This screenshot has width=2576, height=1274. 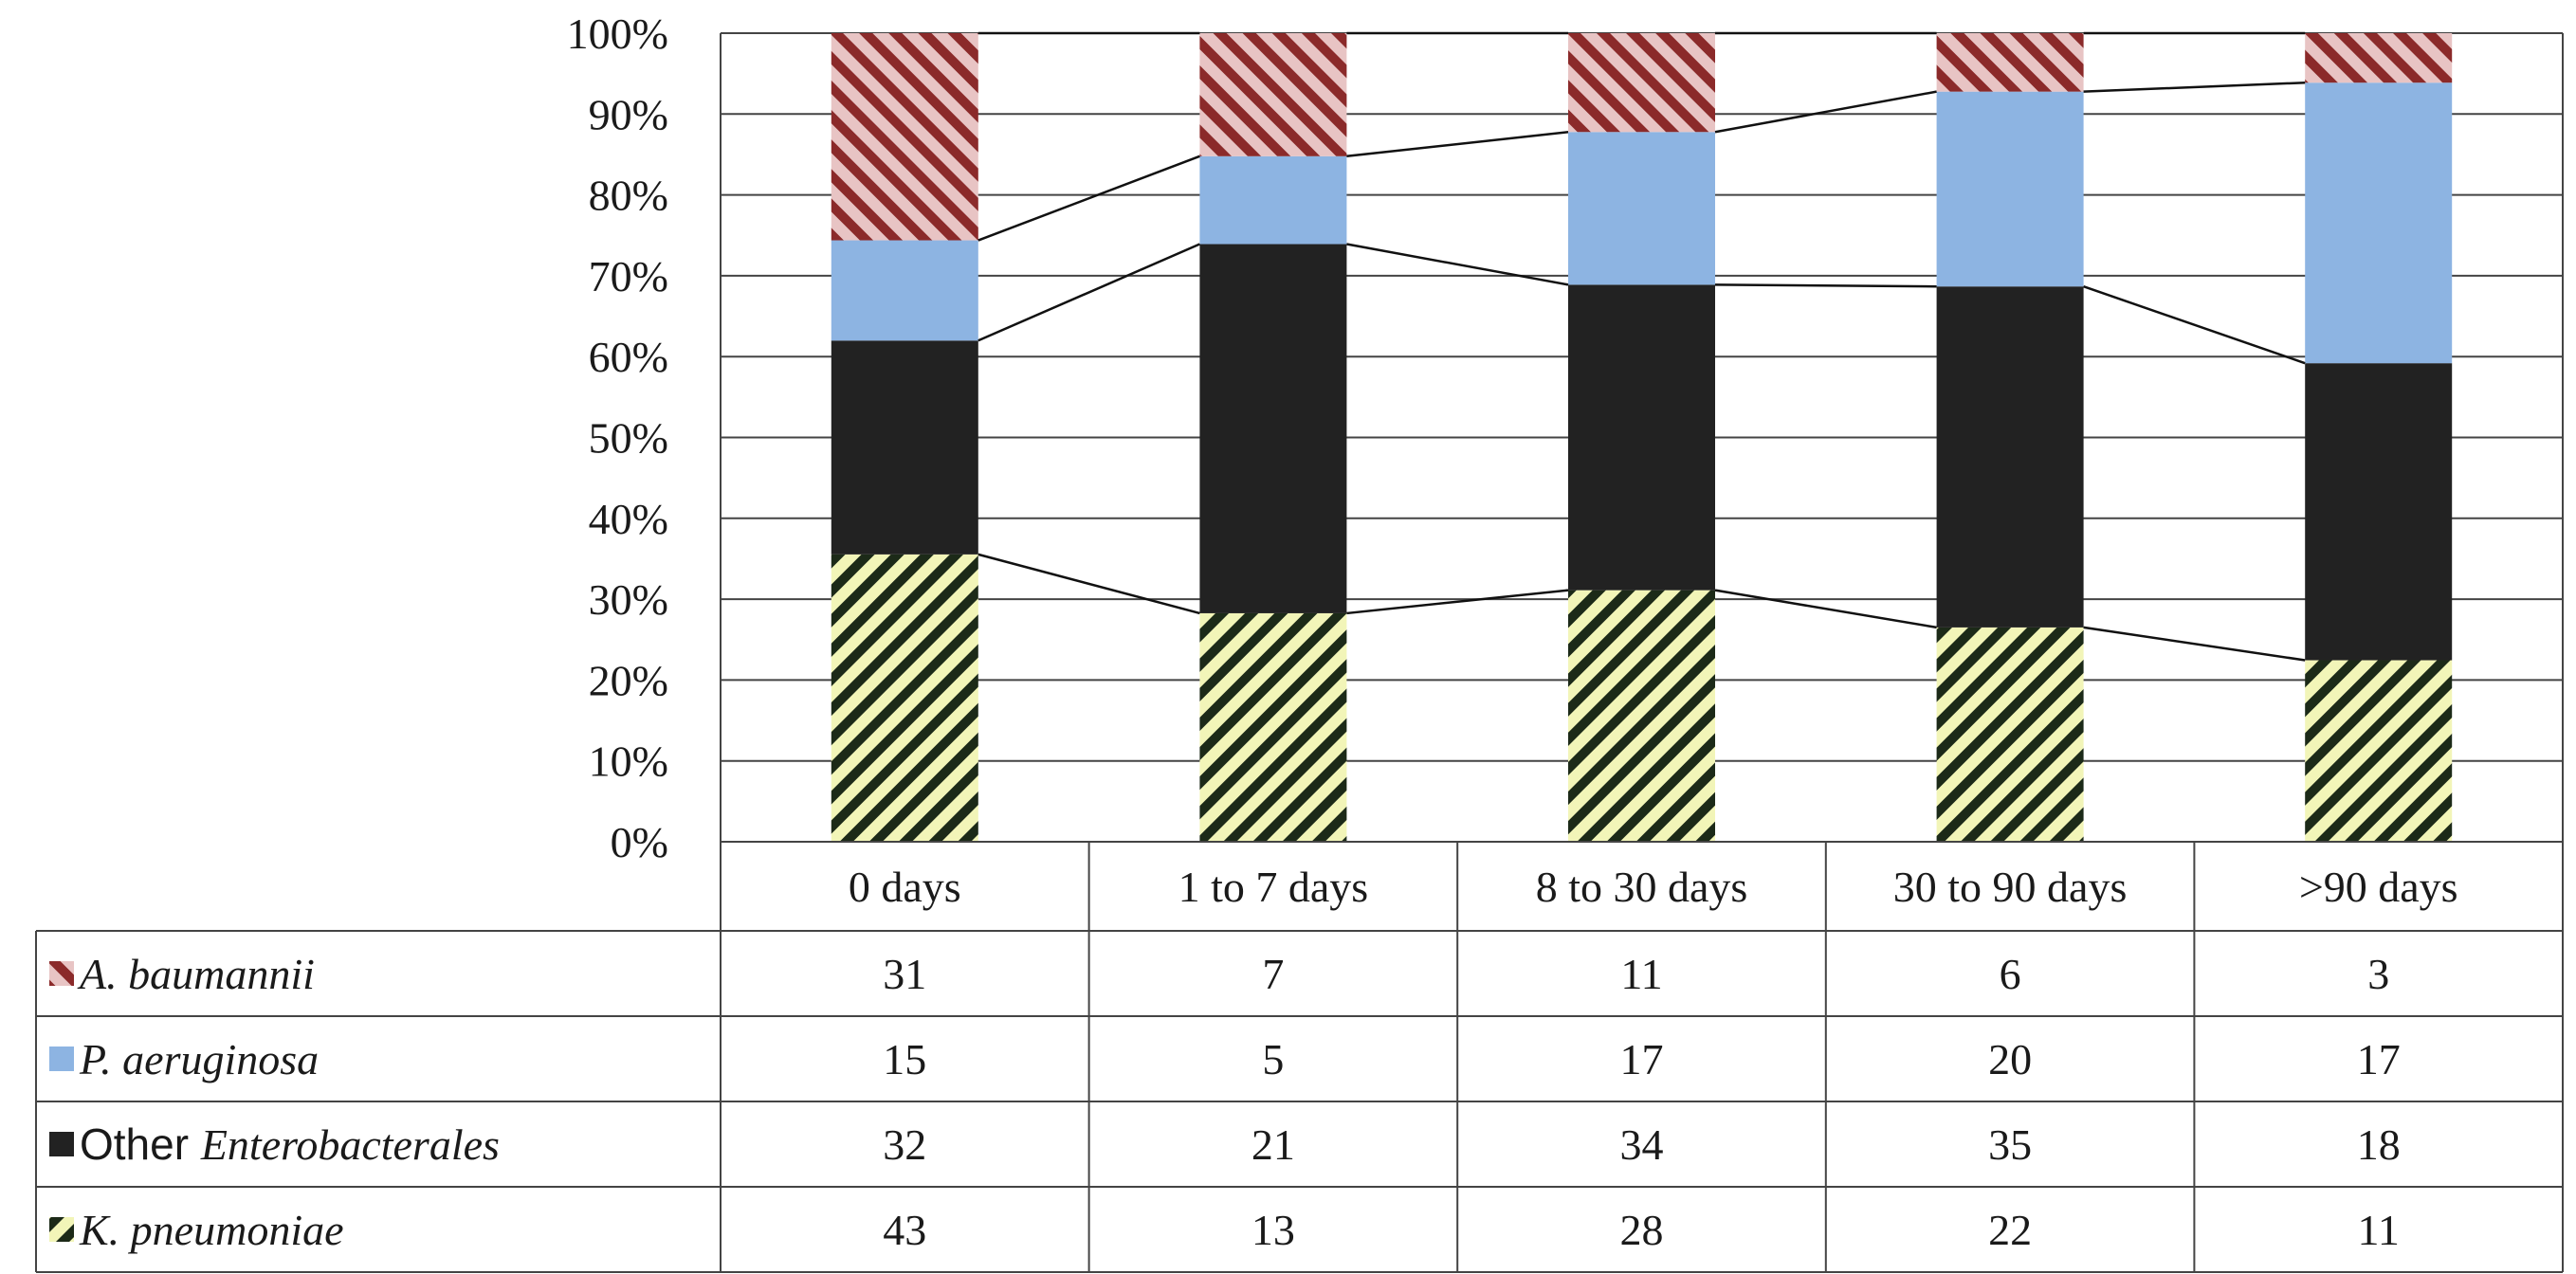 What do you see at coordinates (1642, 1230) in the screenshot?
I see `table-cell-kpn: 28` at bounding box center [1642, 1230].